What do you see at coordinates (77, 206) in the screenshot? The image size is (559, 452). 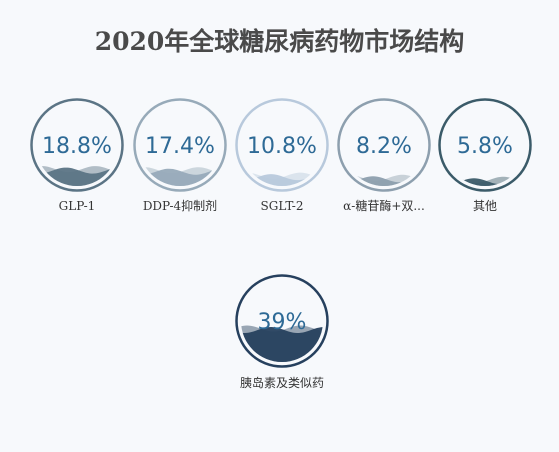 I see `gauge-label: GLP-1` at bounding box center [77, 206].